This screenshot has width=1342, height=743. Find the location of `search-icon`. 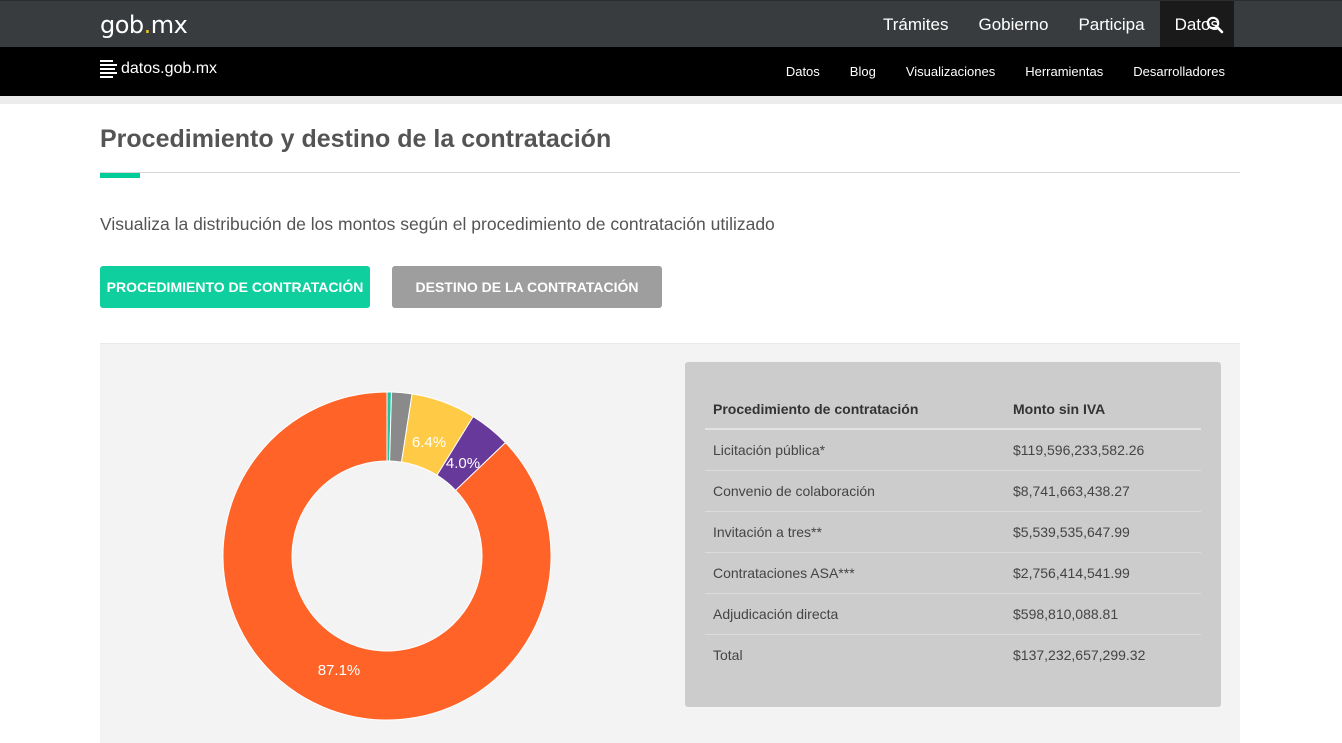

search-icon is located at coordinates (1215, 24).